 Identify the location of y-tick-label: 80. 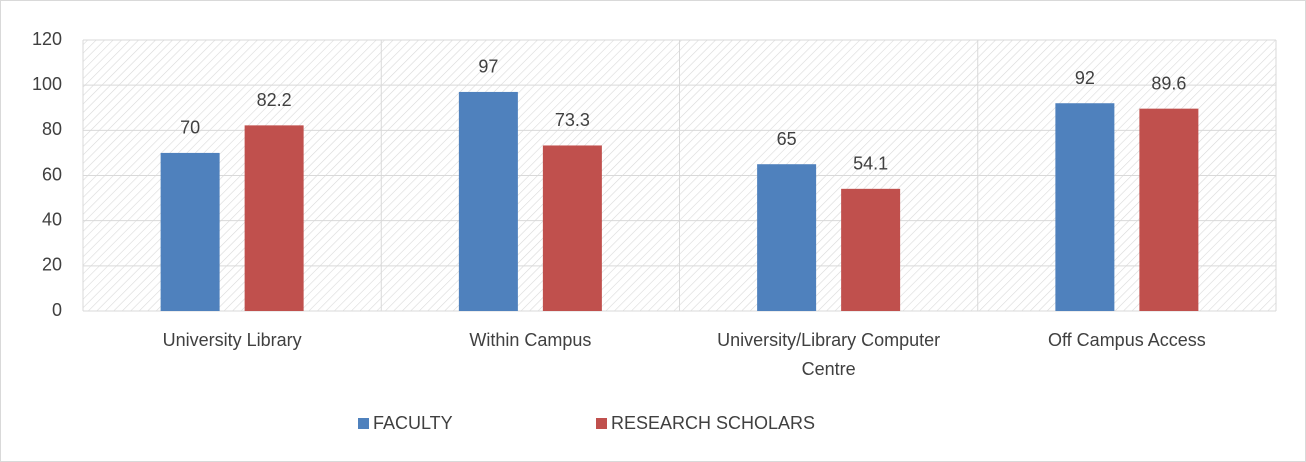
(52, 129).